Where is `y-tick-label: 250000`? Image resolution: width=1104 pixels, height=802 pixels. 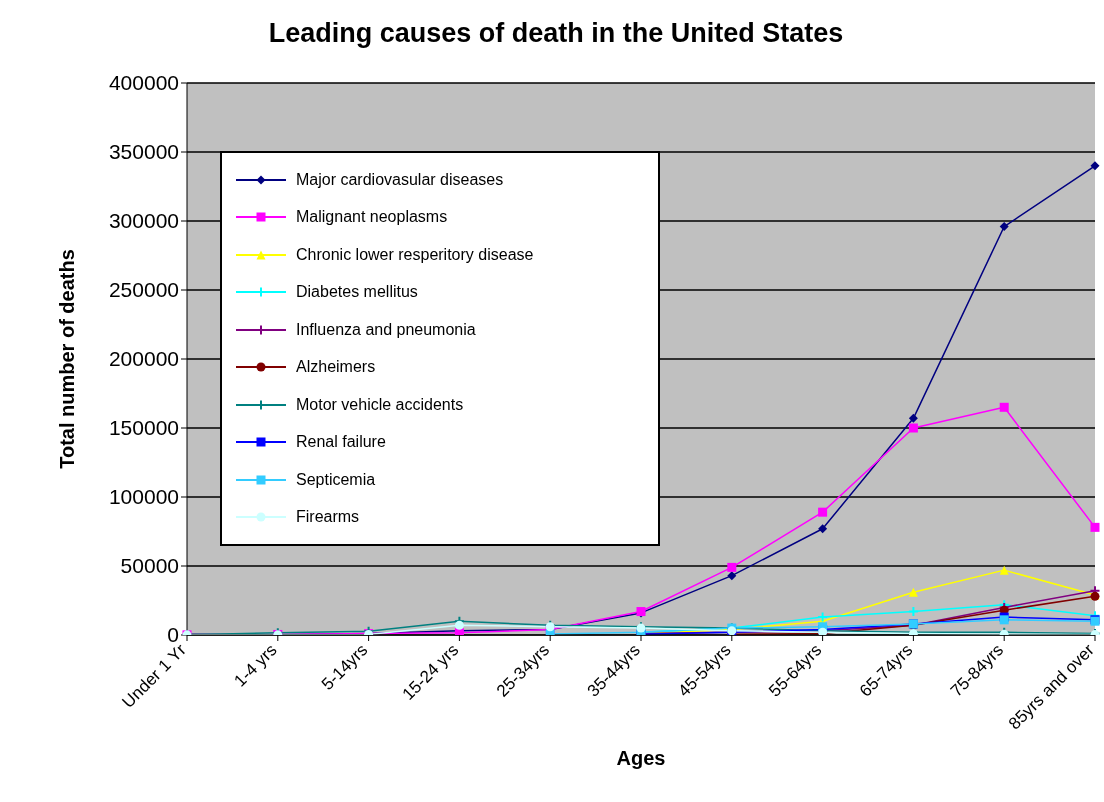 y-tick-label: 250000 is located at coordinates (143, 290).